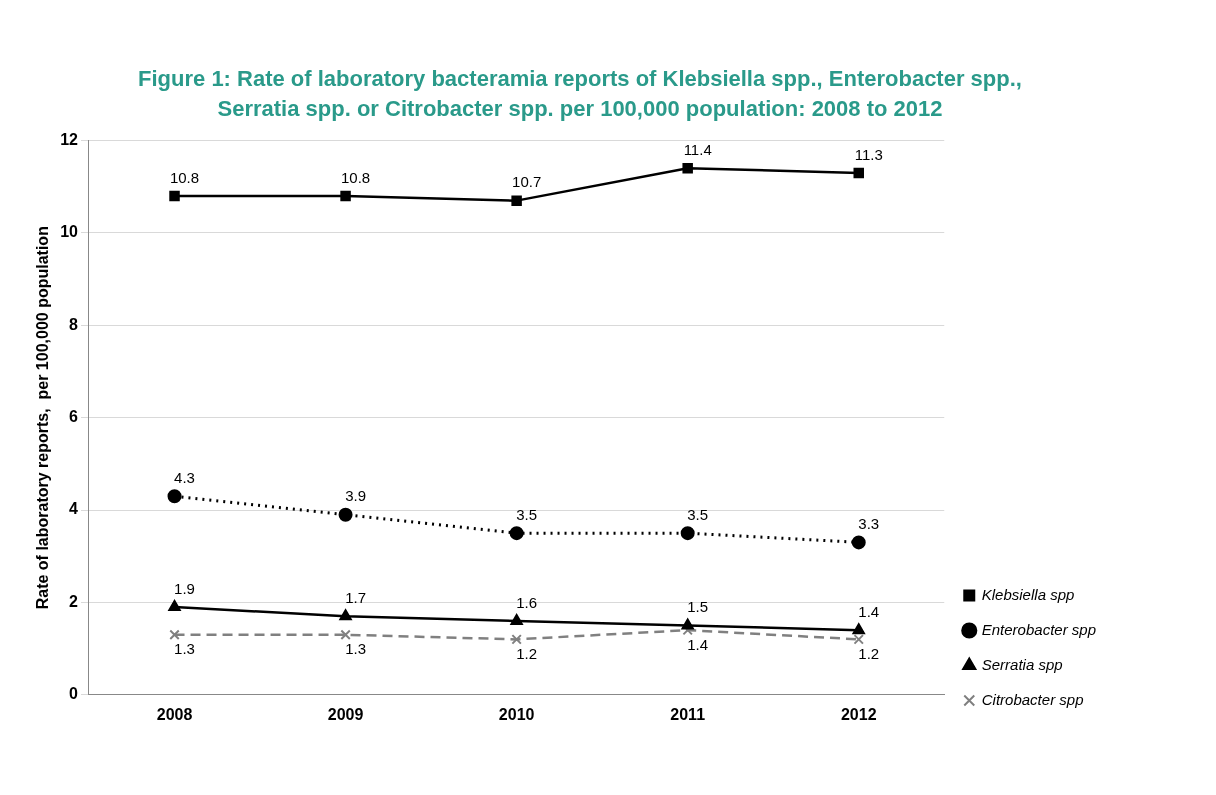  What do you see at coordinates (74, 694) in the screenshot?
I see `y-tick-label: 0` at bounding box center [74, 694].